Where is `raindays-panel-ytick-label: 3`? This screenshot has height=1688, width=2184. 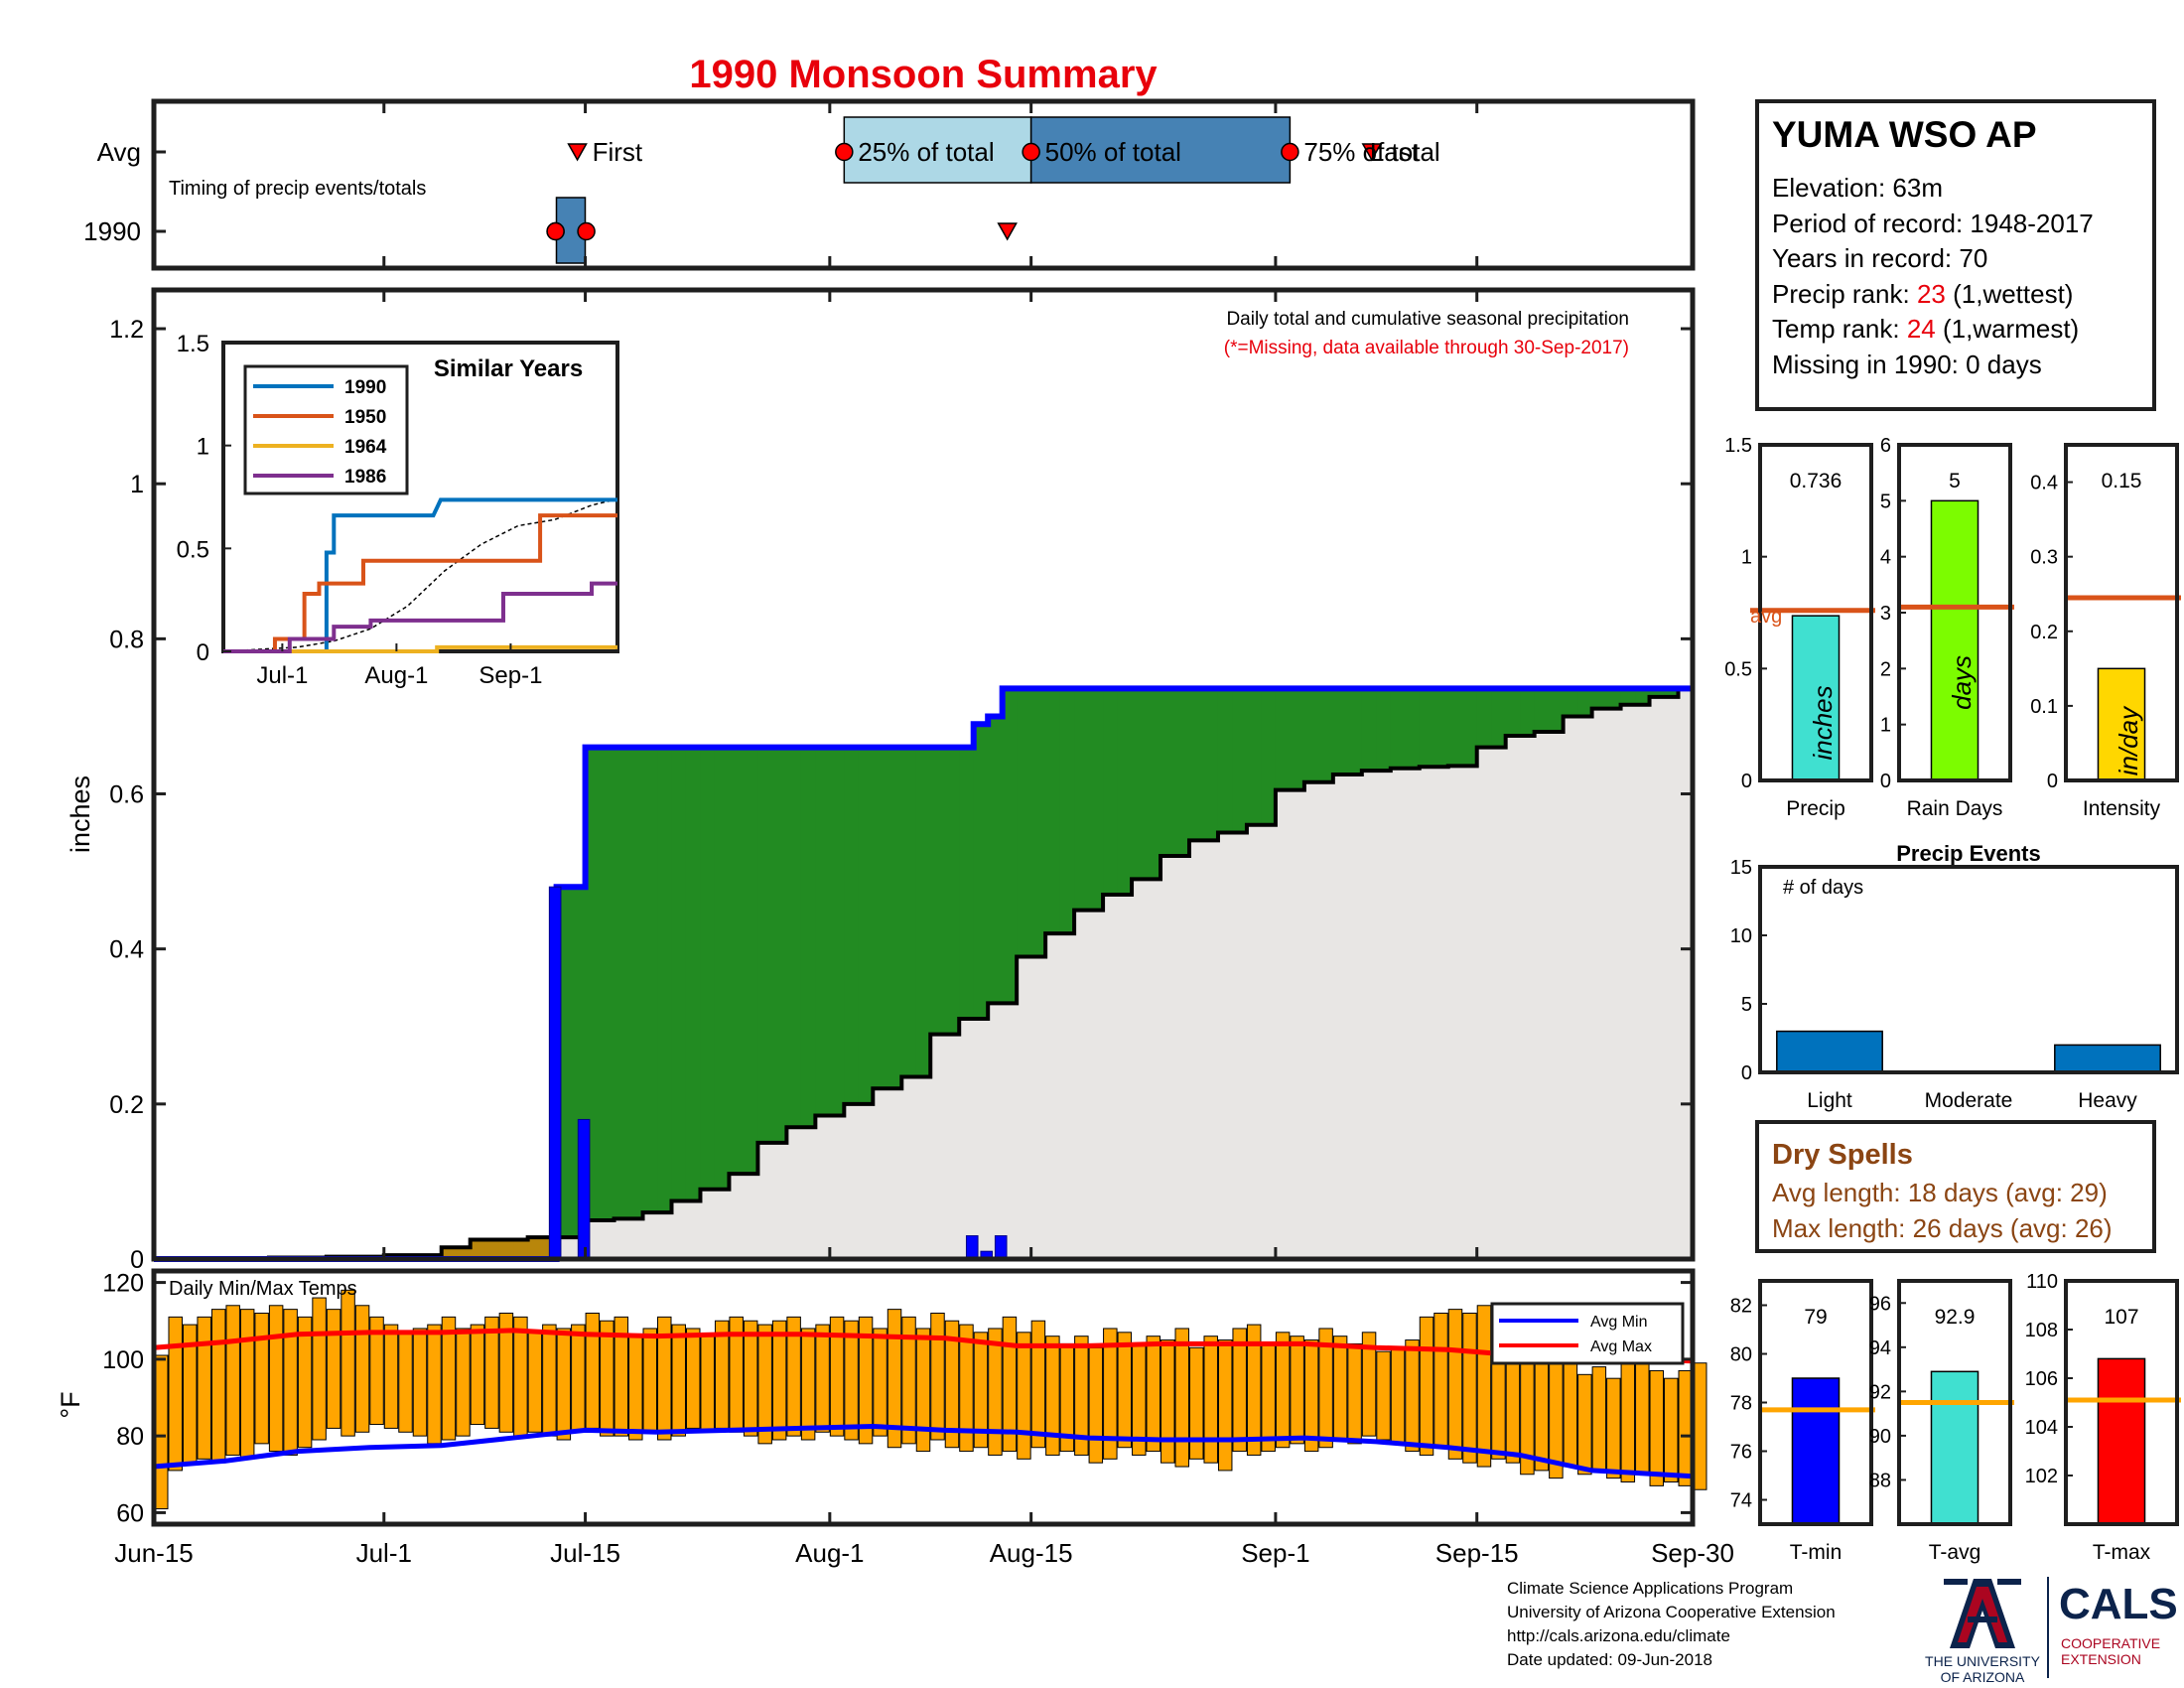 raindays-panel-ytick-label: 3 is located at coordinates (1885, 614).